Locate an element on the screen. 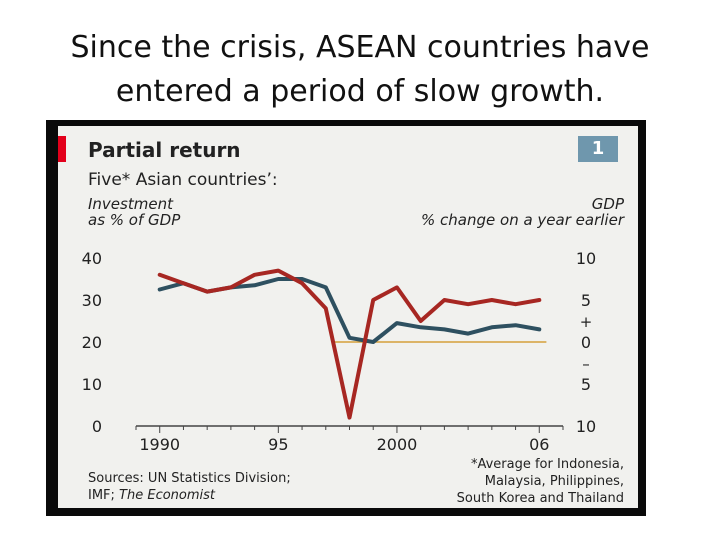 Image resolution: width=720 pixels, height=540 pixels. right-tick-label-2: 0 is located at coordinates (586, 342).